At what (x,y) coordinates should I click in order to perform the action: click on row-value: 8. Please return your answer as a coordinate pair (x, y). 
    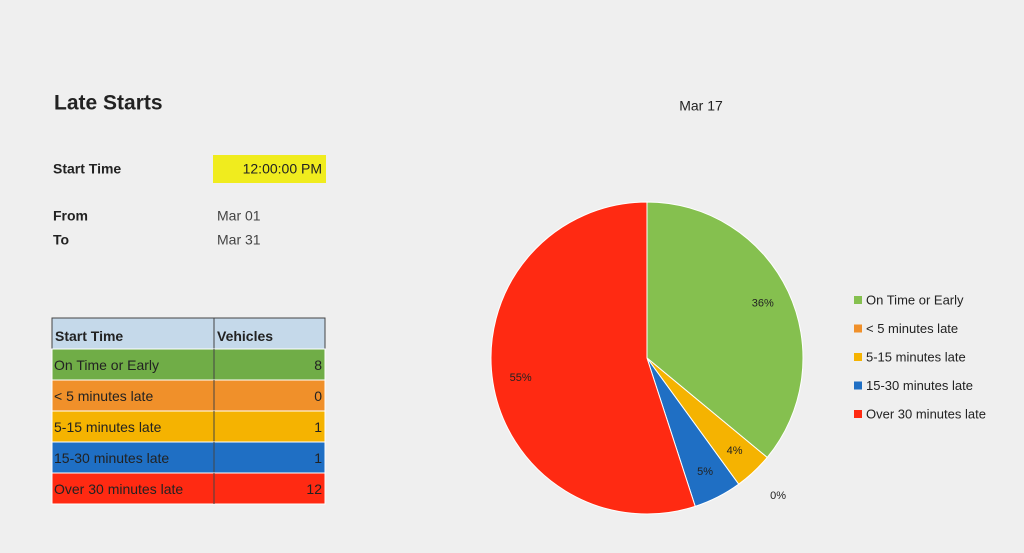
    Looking at the image, I should click on (318, 365).